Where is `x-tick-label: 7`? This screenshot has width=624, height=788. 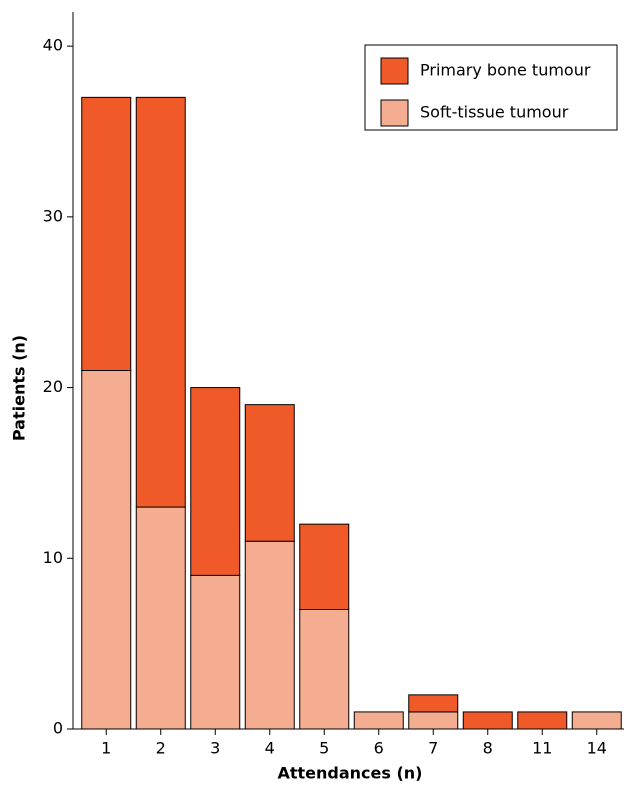
x-tick-label: 7 is located at coordinates (433, 748).